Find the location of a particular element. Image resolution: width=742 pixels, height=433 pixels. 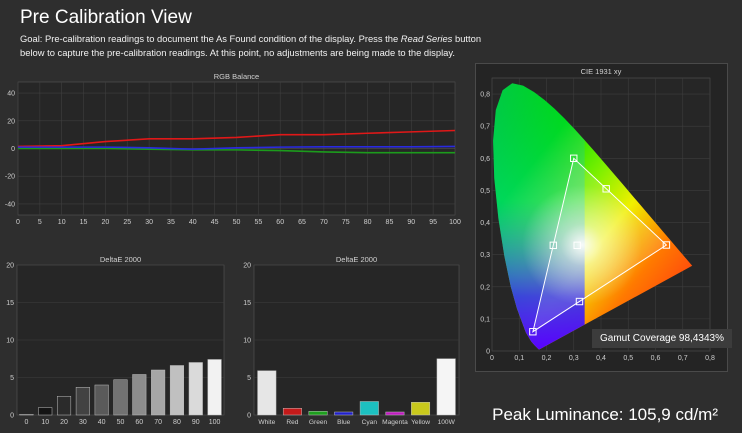

x-tick-label: Blue is located at coordinates (344, 422).